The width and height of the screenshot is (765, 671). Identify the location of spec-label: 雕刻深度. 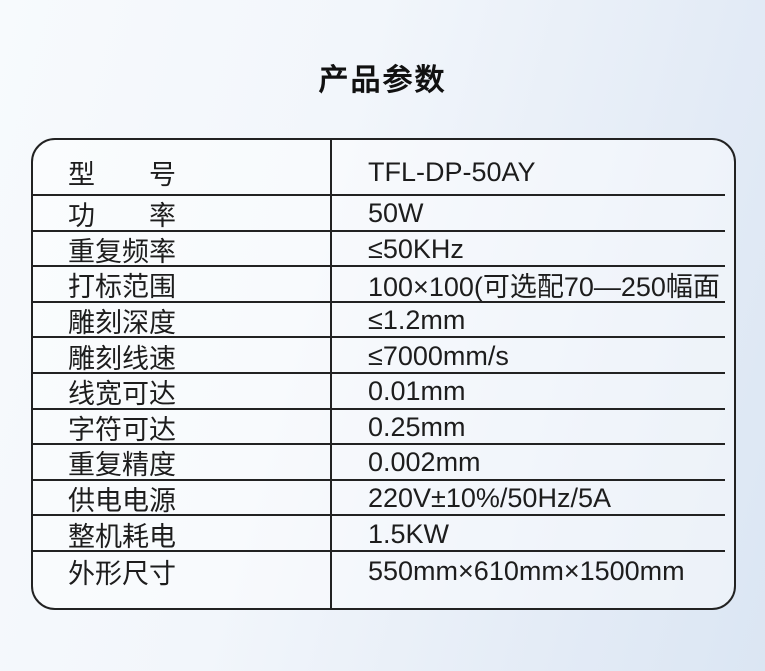
(122, 323).